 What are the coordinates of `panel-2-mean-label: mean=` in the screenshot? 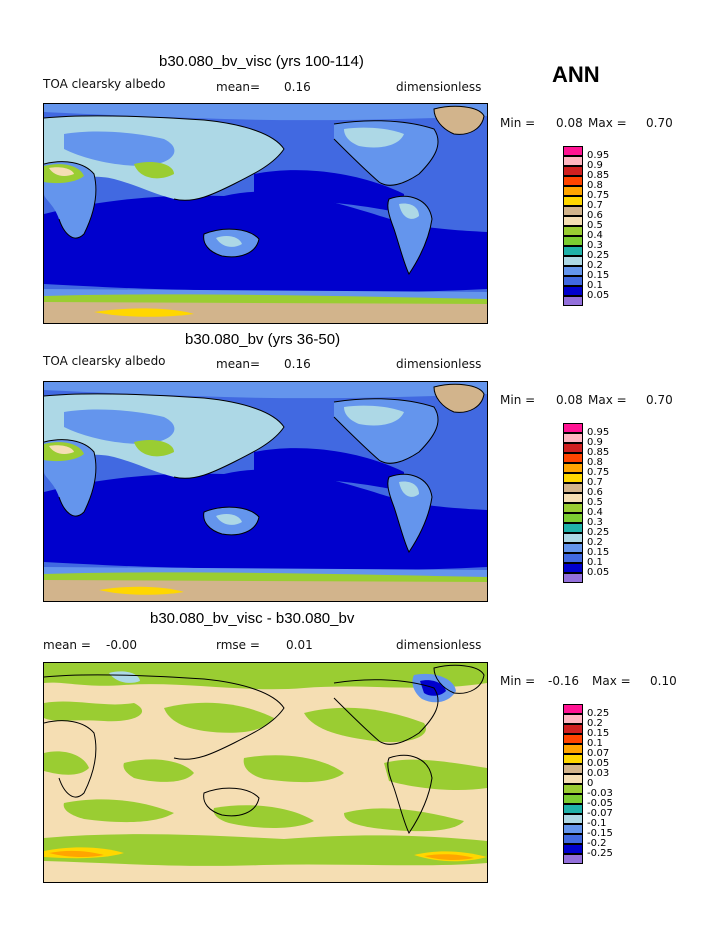 It's located at (238, 364).